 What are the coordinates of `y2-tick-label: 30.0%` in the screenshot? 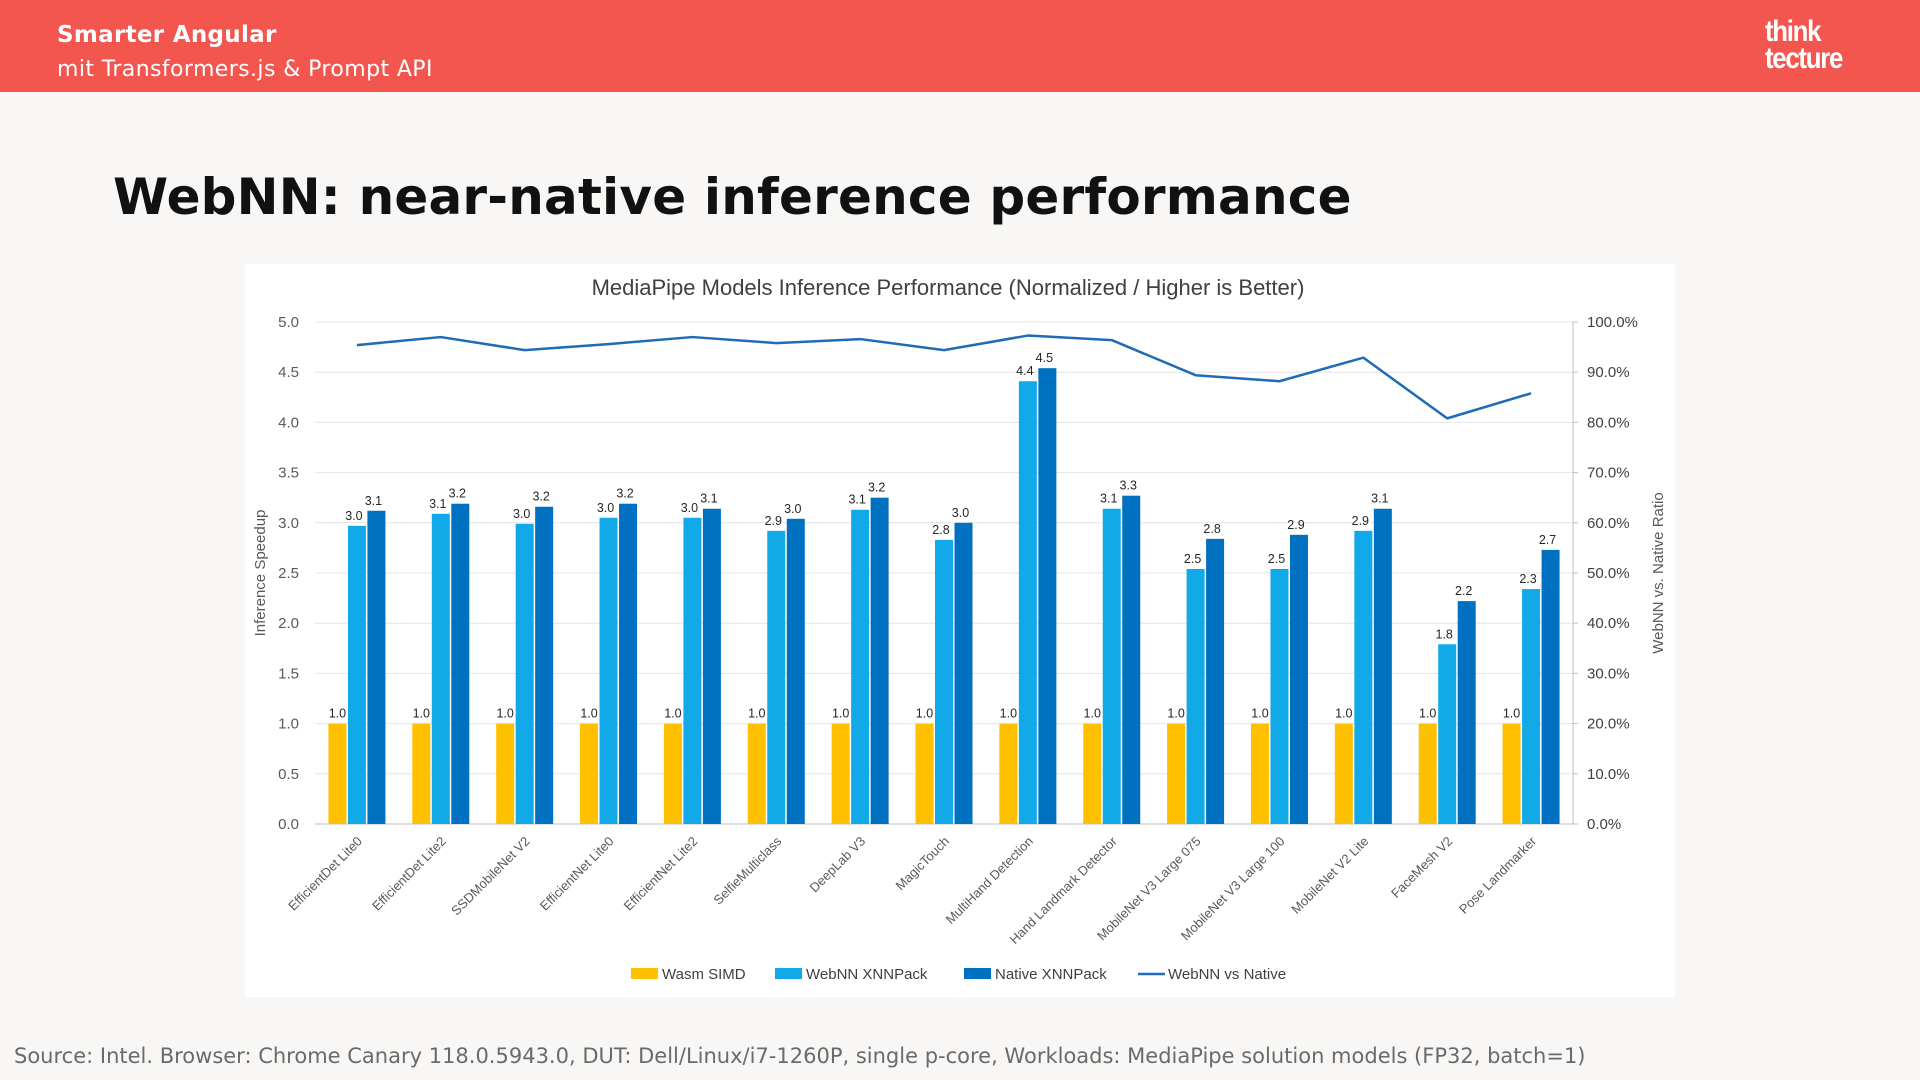 It's located at (1608, 673).